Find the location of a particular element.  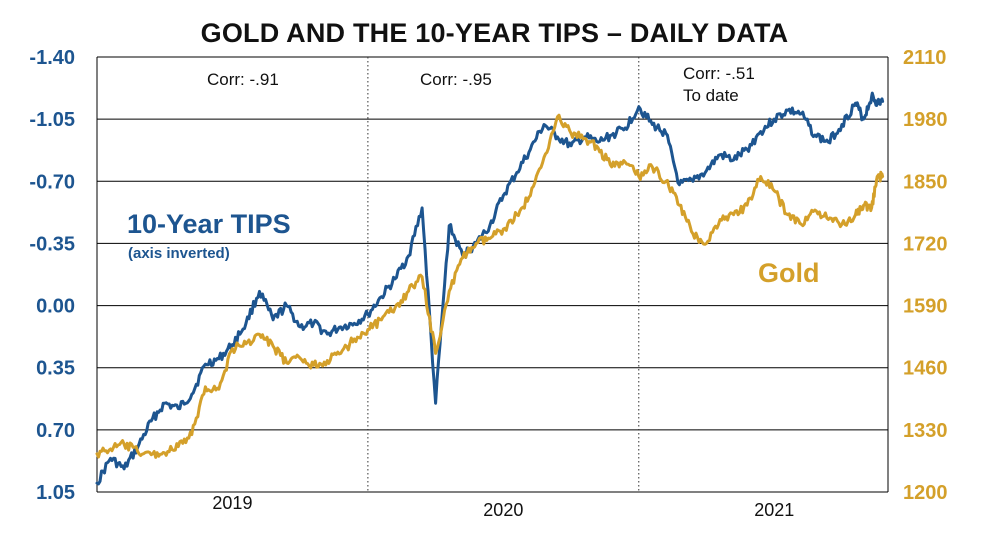

correlation-annotations: Corr: -.91 Corr: -.95 Corr: -.51 To date is located at coordinates (481, 84).